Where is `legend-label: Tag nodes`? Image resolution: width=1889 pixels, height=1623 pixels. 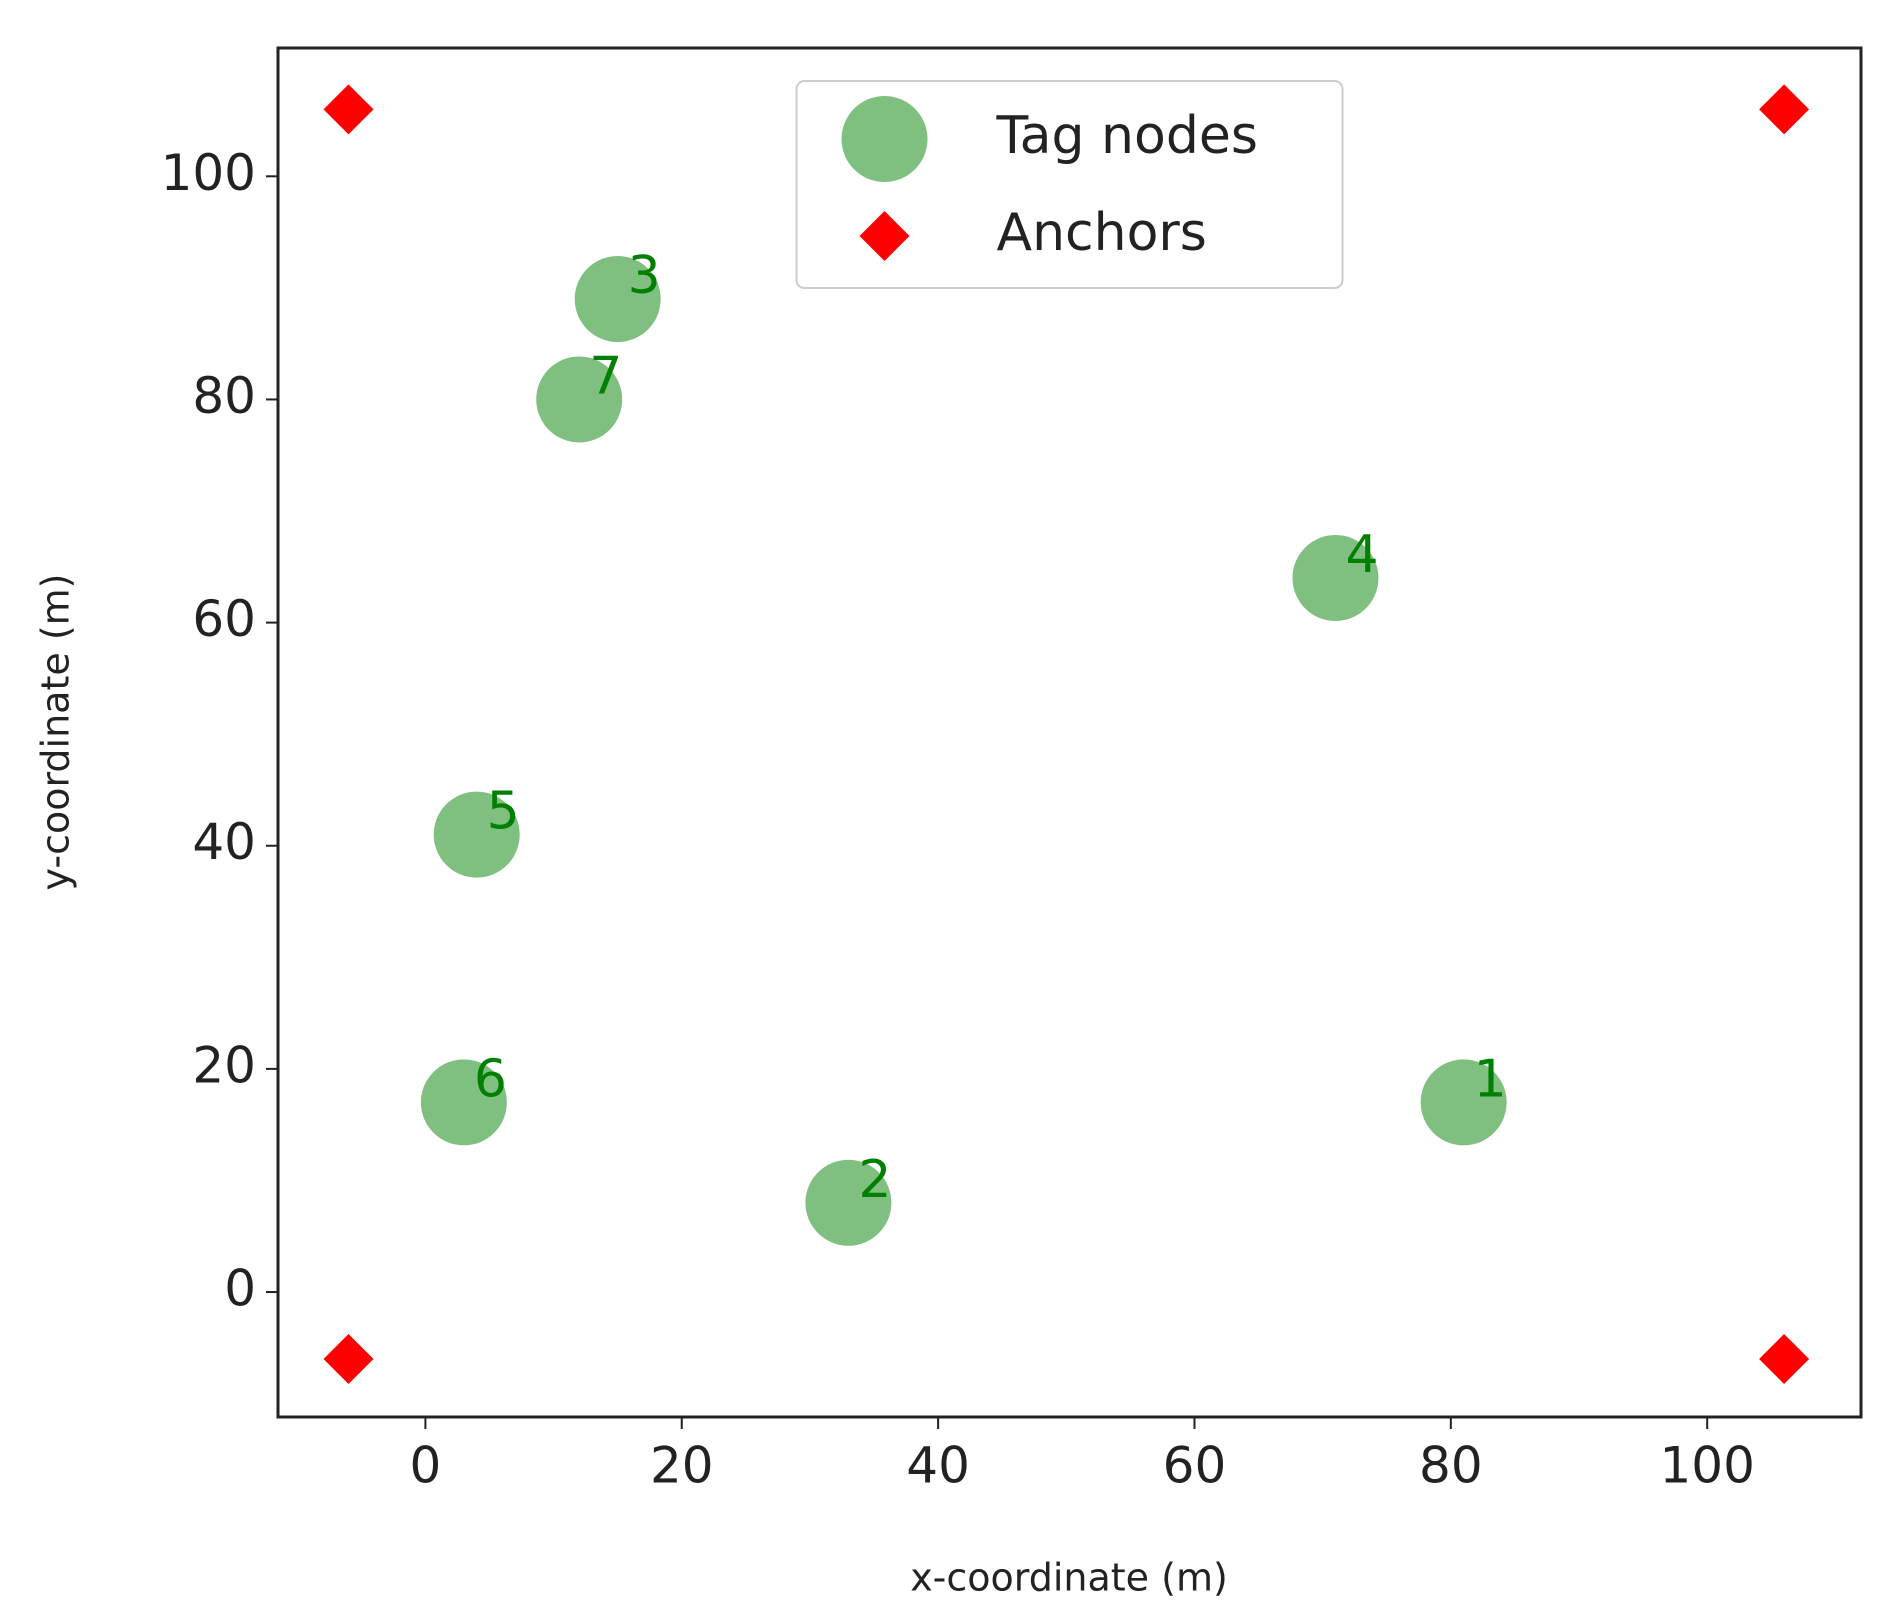 legend-label: Tag nodes is located at coordinates (1127, 136).